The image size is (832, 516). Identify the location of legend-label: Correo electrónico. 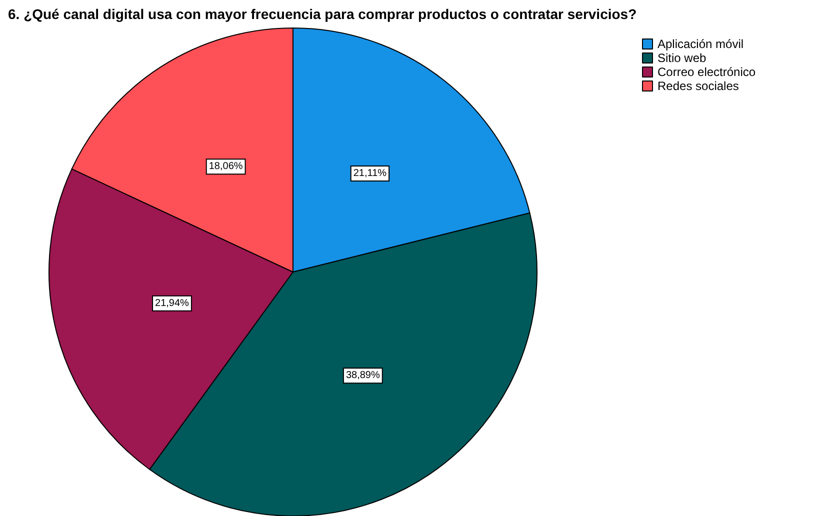
(707, 72).